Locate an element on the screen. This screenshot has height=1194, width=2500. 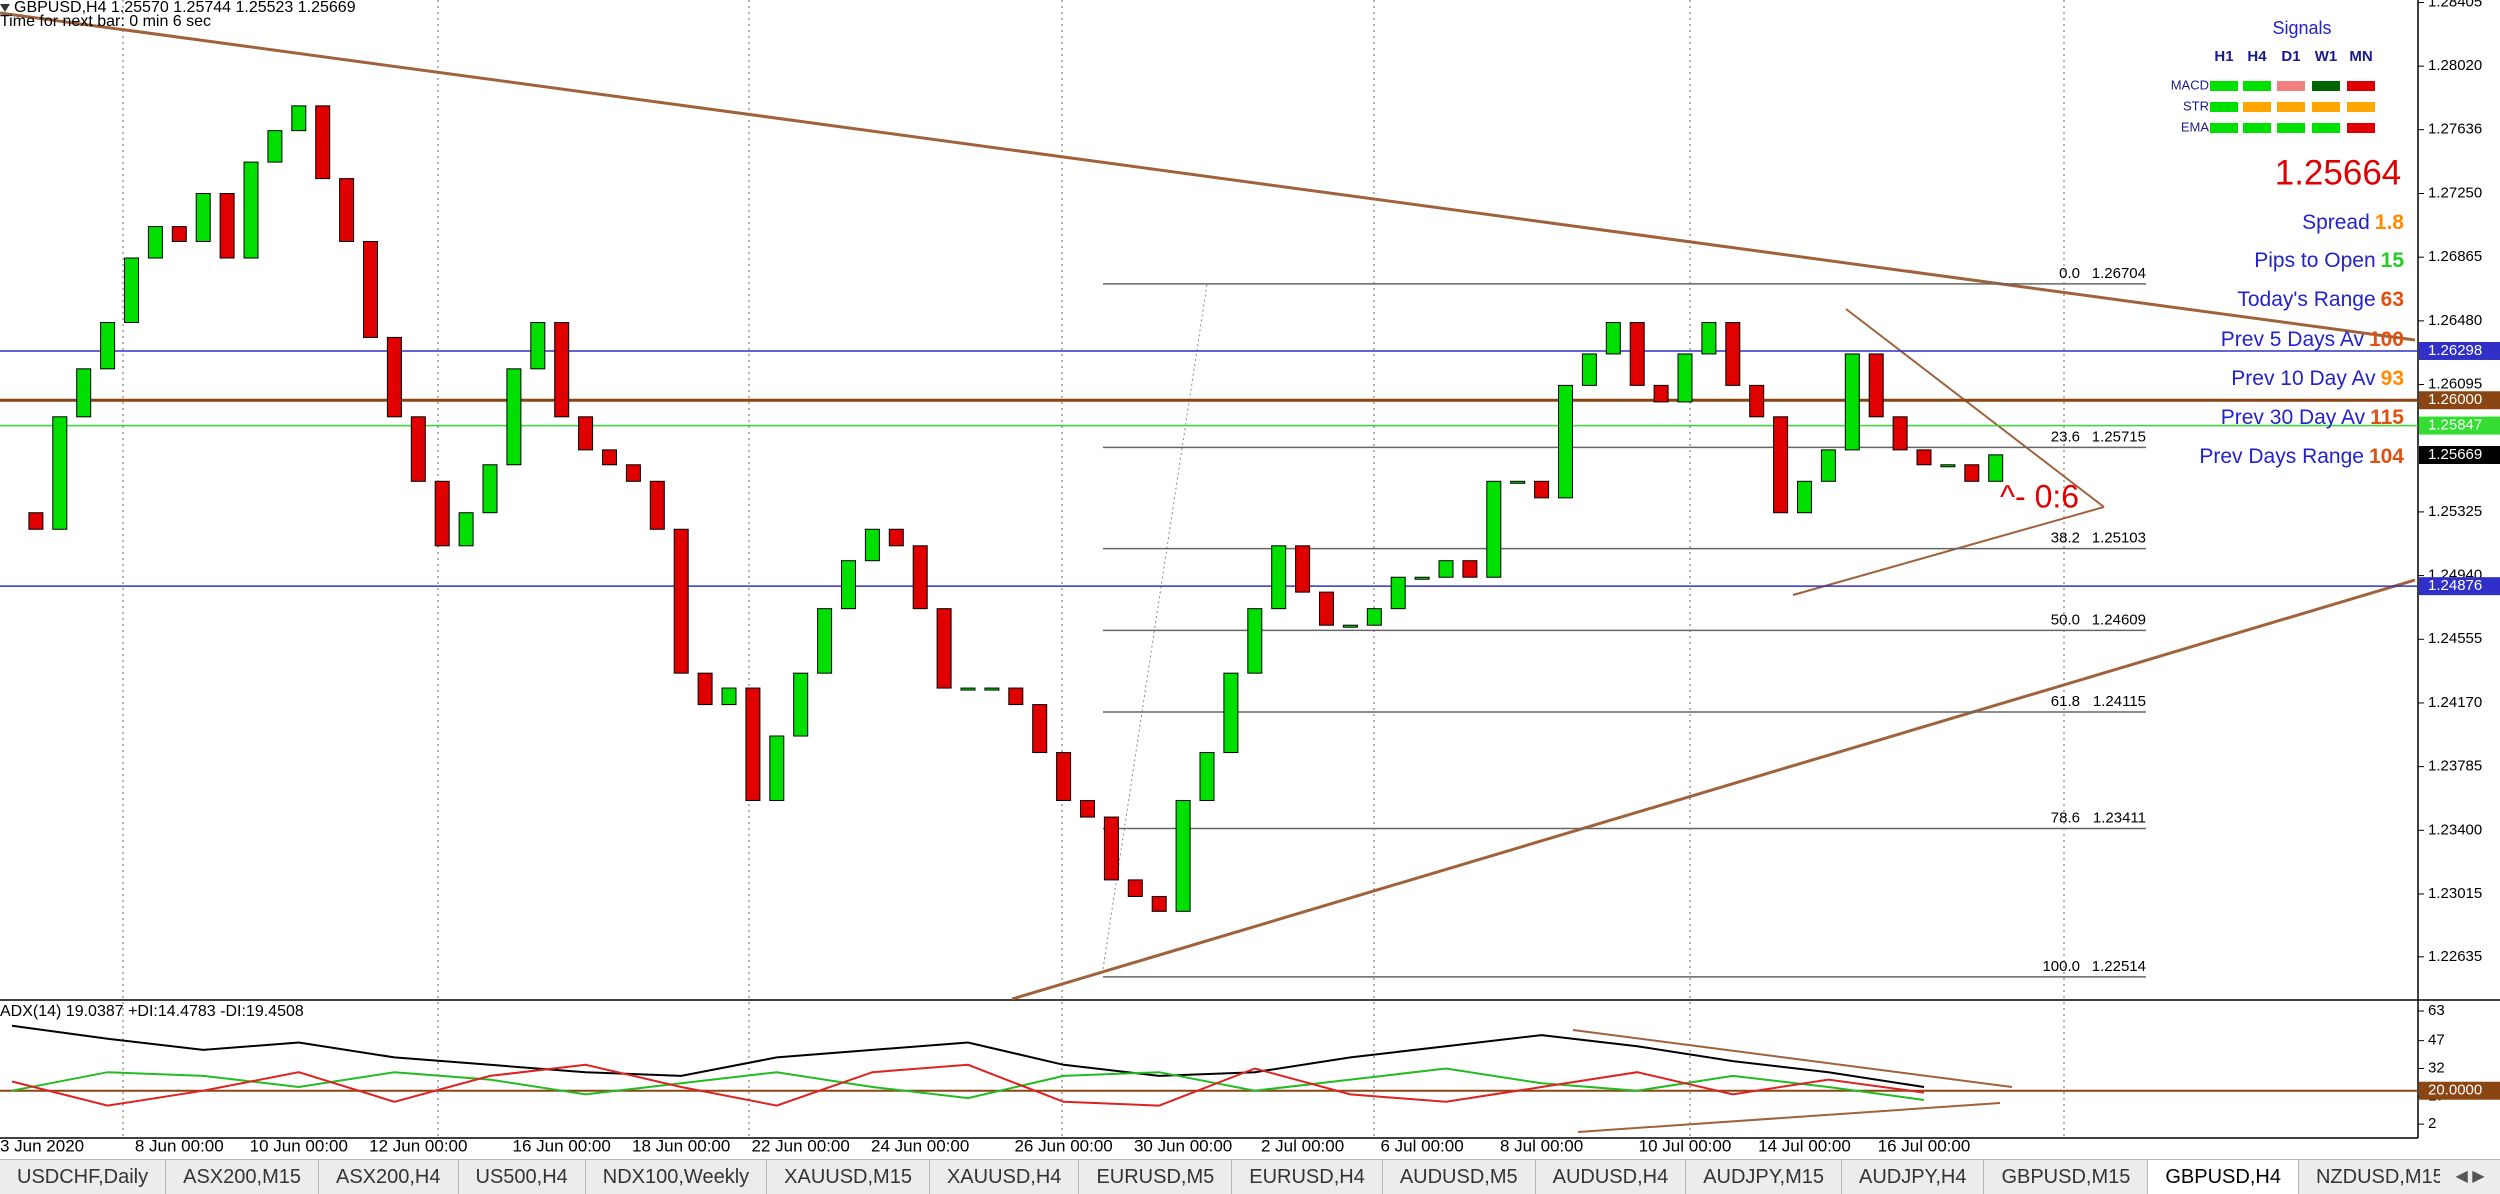
fib-ratio: 61.8 is located at coordinates (2065, 701).